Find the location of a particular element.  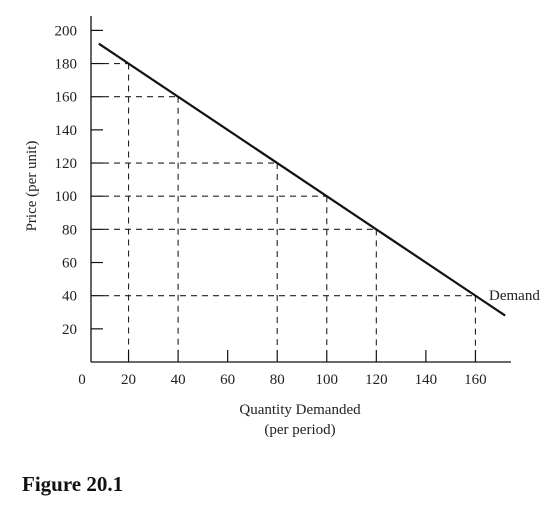

y-ticks: 20 40 60 80 100 120 140 160 180 200 is located at coordinates (79, 180).